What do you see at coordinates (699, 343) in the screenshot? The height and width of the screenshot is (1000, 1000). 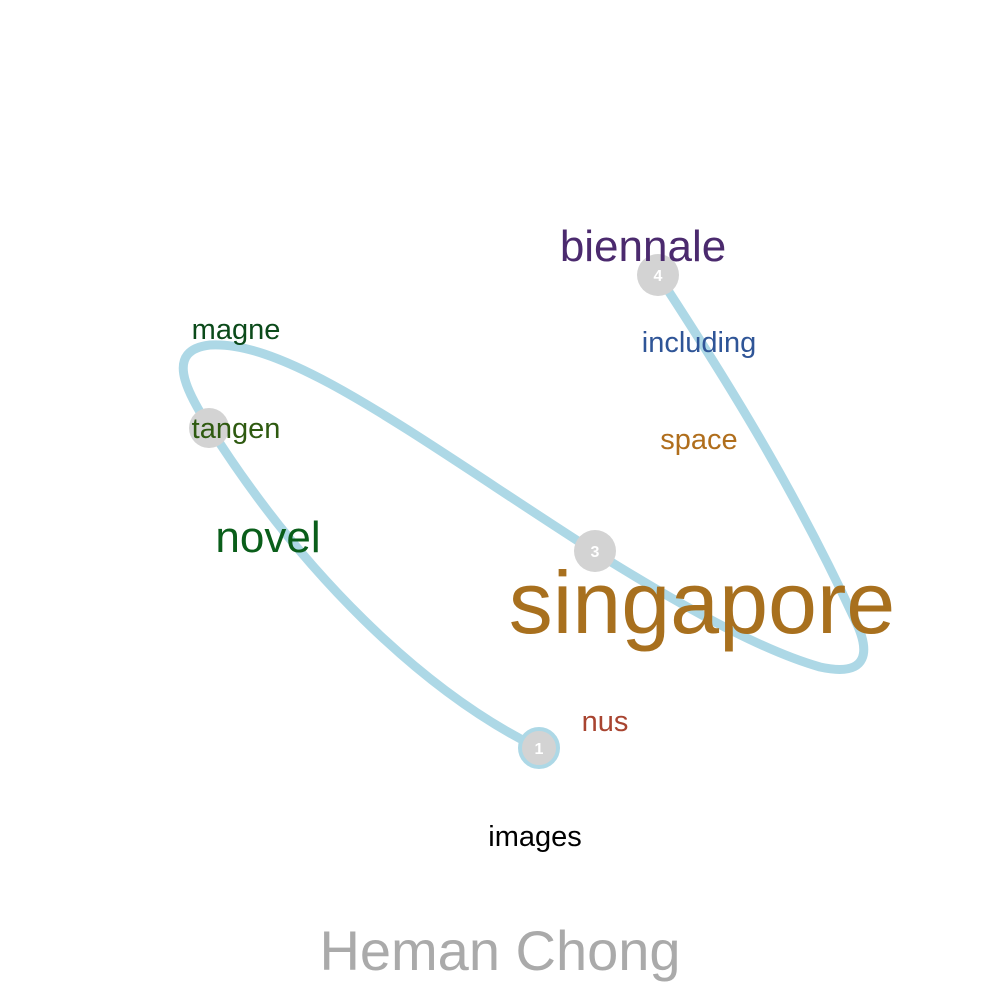 I see `word-including: including` at bounding box center [699, 343].